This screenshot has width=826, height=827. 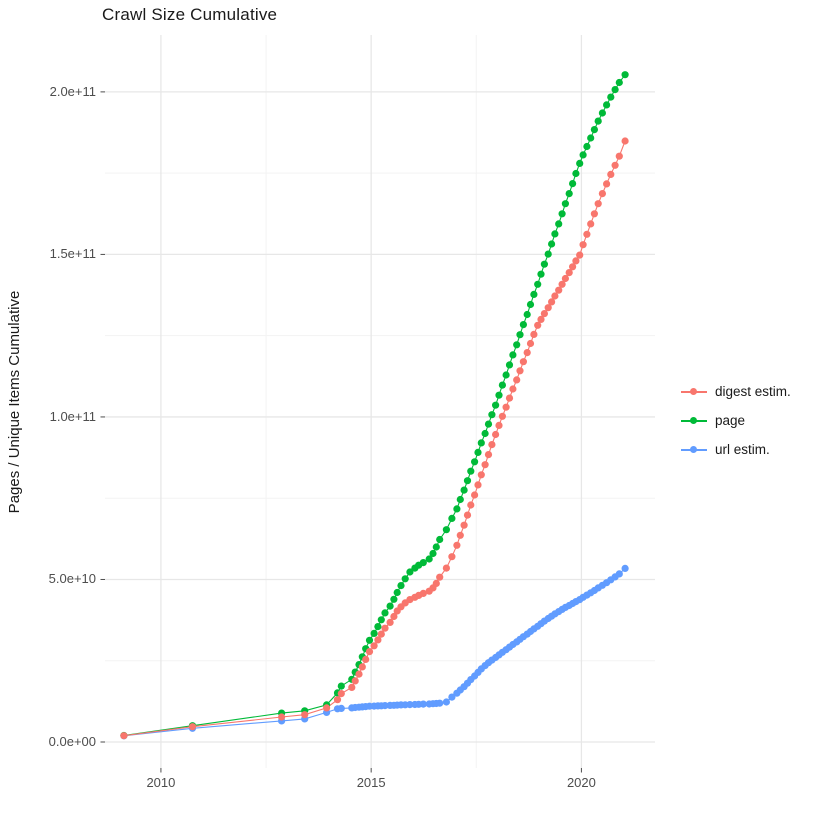 What do you see at coordinates (72, 579) in the screenshot?
I see `y-tick-label: 5.0e+10` at bounding box center [72, 579].